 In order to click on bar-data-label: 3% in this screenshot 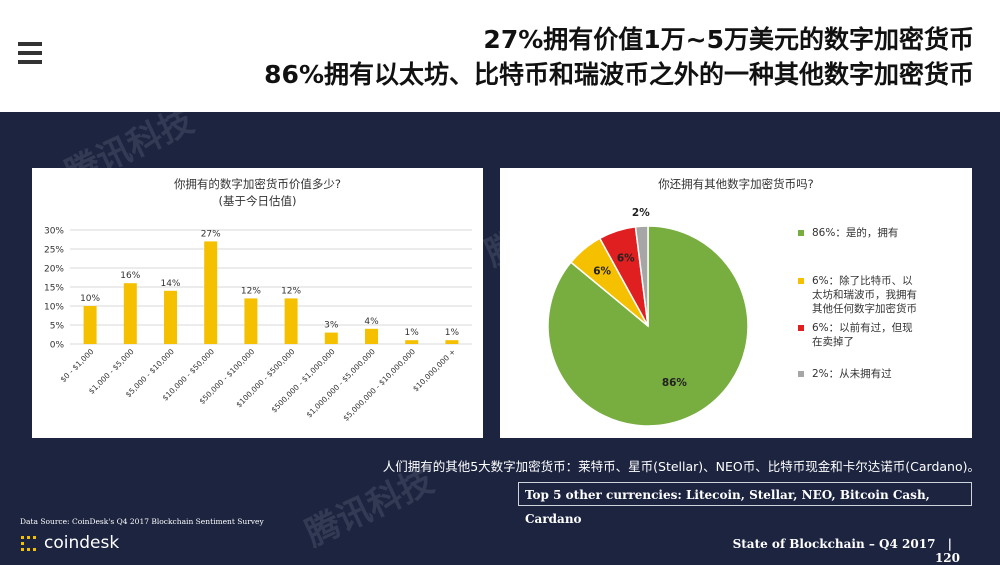, I will do `click(331, 326)`.